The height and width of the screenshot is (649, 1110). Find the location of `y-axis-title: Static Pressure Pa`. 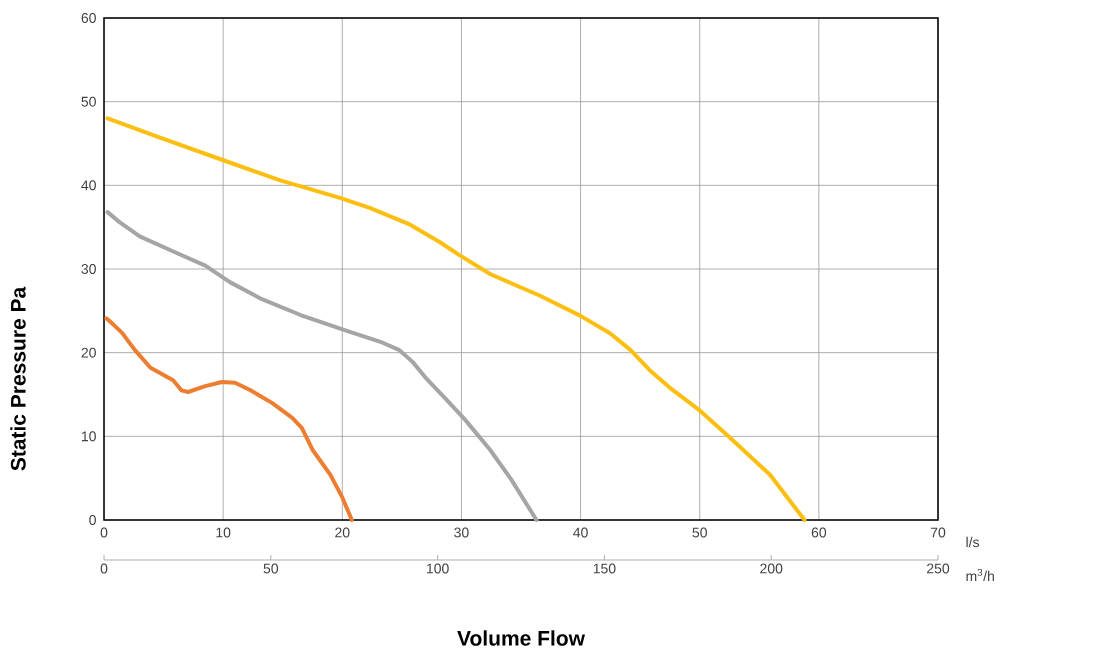

y-axis-title: Static Pressure Pa is located at coordinates (18, 378).